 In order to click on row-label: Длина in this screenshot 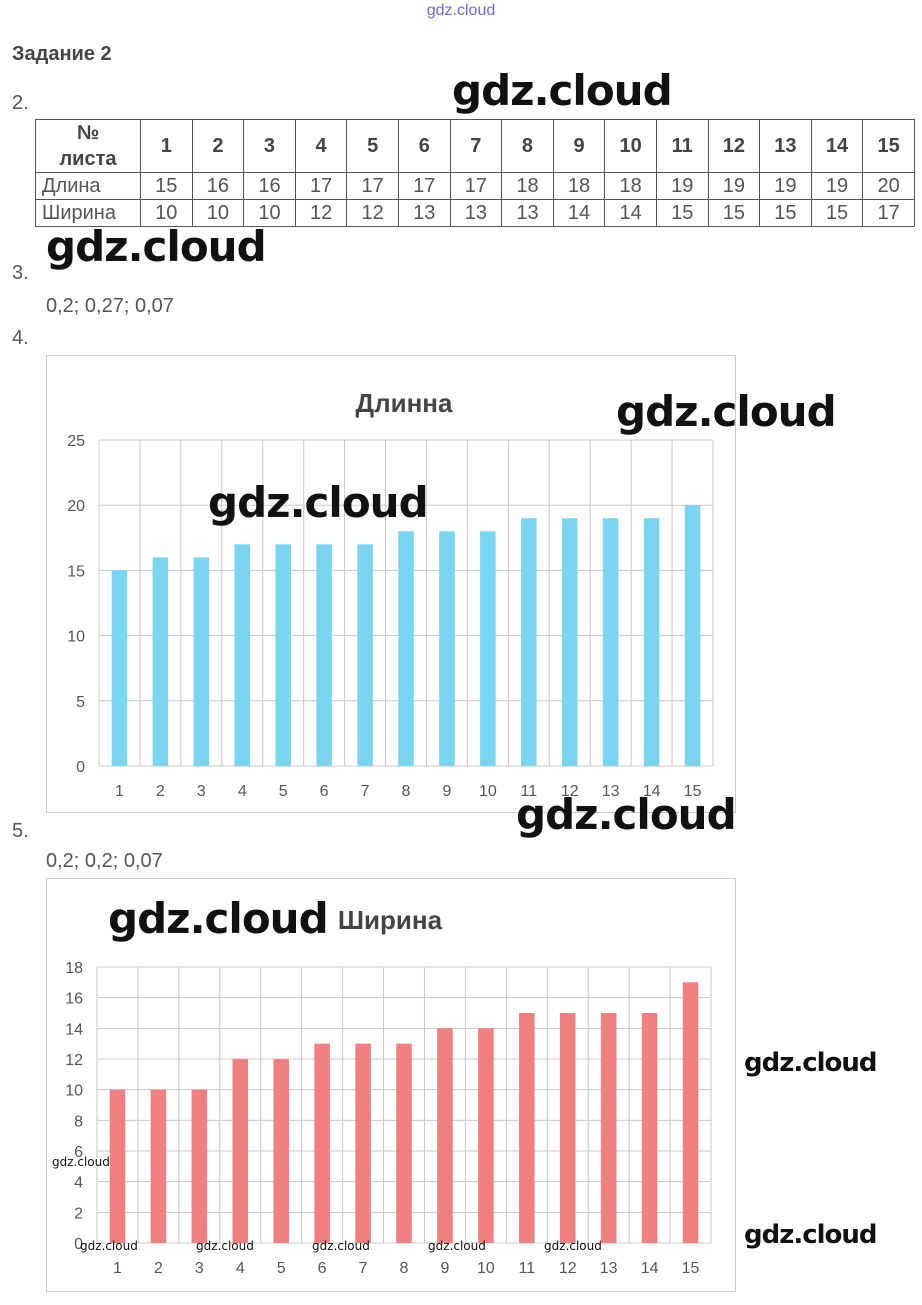, I will do `click(88, 186)`.